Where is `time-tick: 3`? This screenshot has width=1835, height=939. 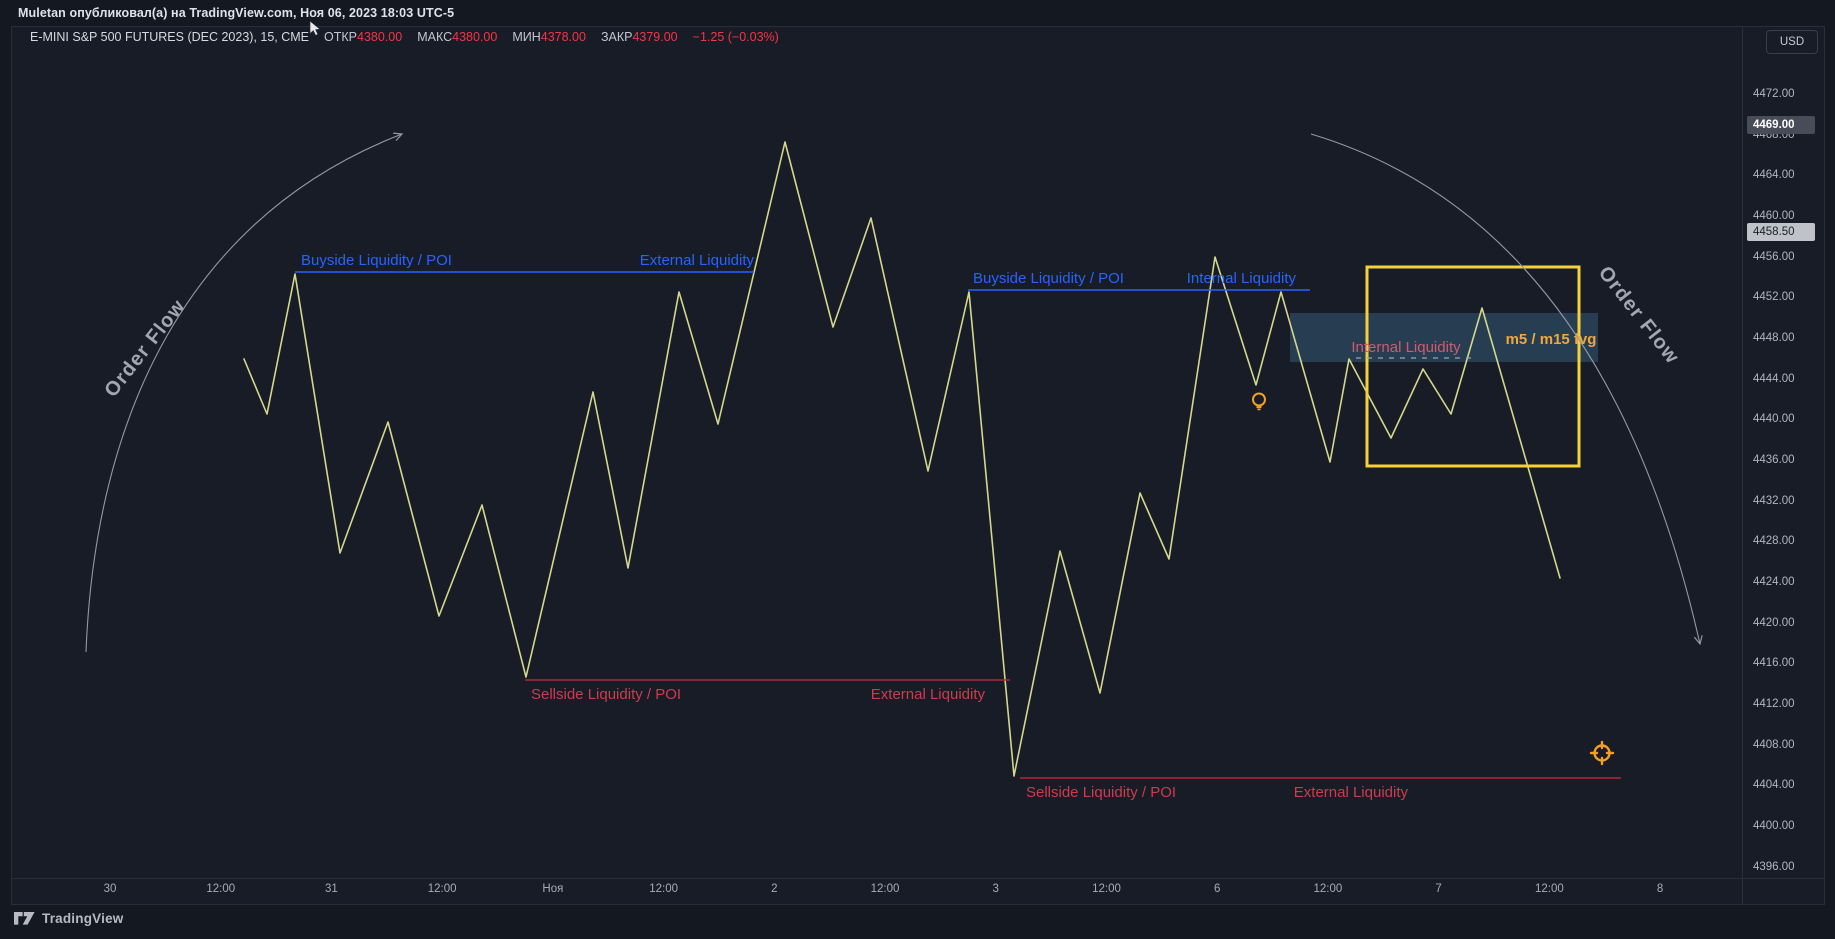 time-tick: 3 is located at coordinates (995, 889).